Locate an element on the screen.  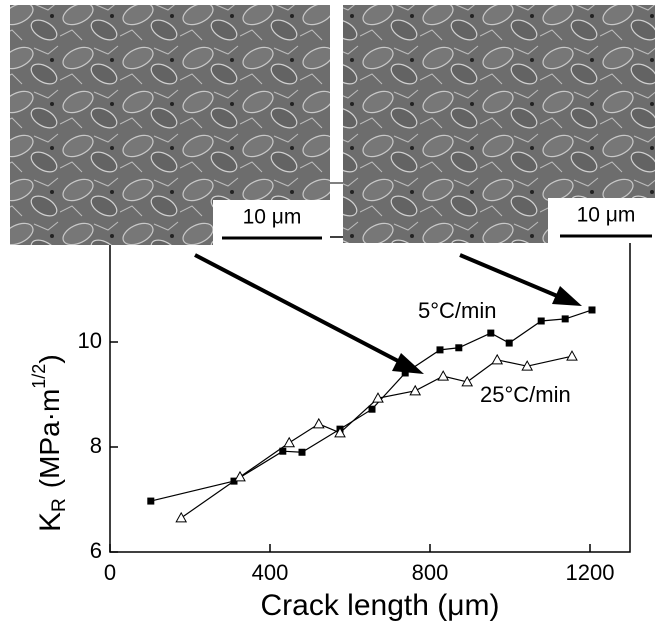
y-tick-label: 6 is located at coordinates (96, 550).